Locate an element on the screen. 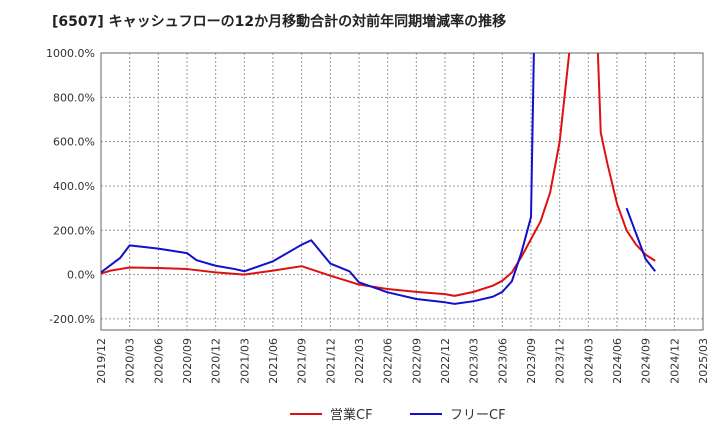 Image resolution: width=720 pixels, height=440 pixels. x-tick-label: 2024/12 is located at coordinates (674, 361).